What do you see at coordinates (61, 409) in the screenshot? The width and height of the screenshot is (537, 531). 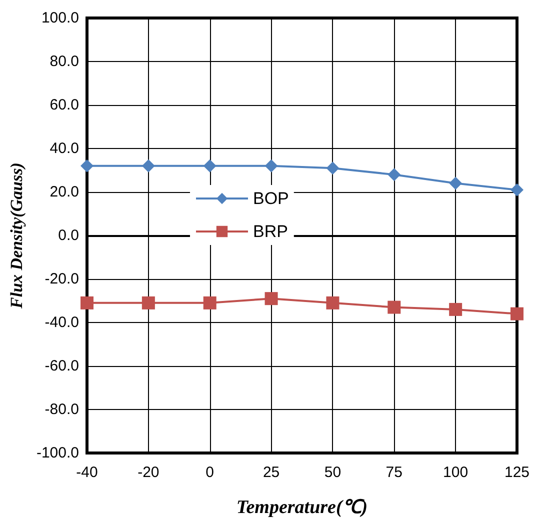 I see `y-tick-label: -80.0` at bounding box center [61, 409].